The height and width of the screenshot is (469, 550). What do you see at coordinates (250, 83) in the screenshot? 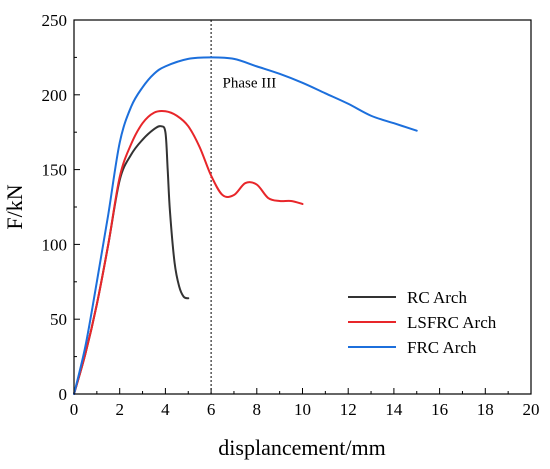
I see `annotation-phase-iii: Phase III` at bounding box center [250, 83].